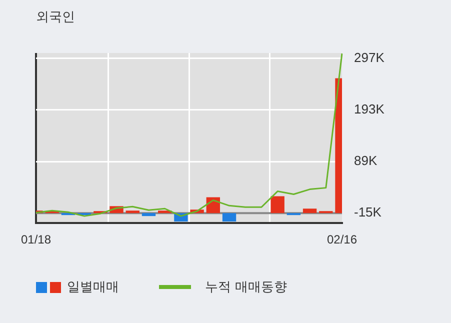  I want to click on y-tick-label: 193K, so click(369, 109).